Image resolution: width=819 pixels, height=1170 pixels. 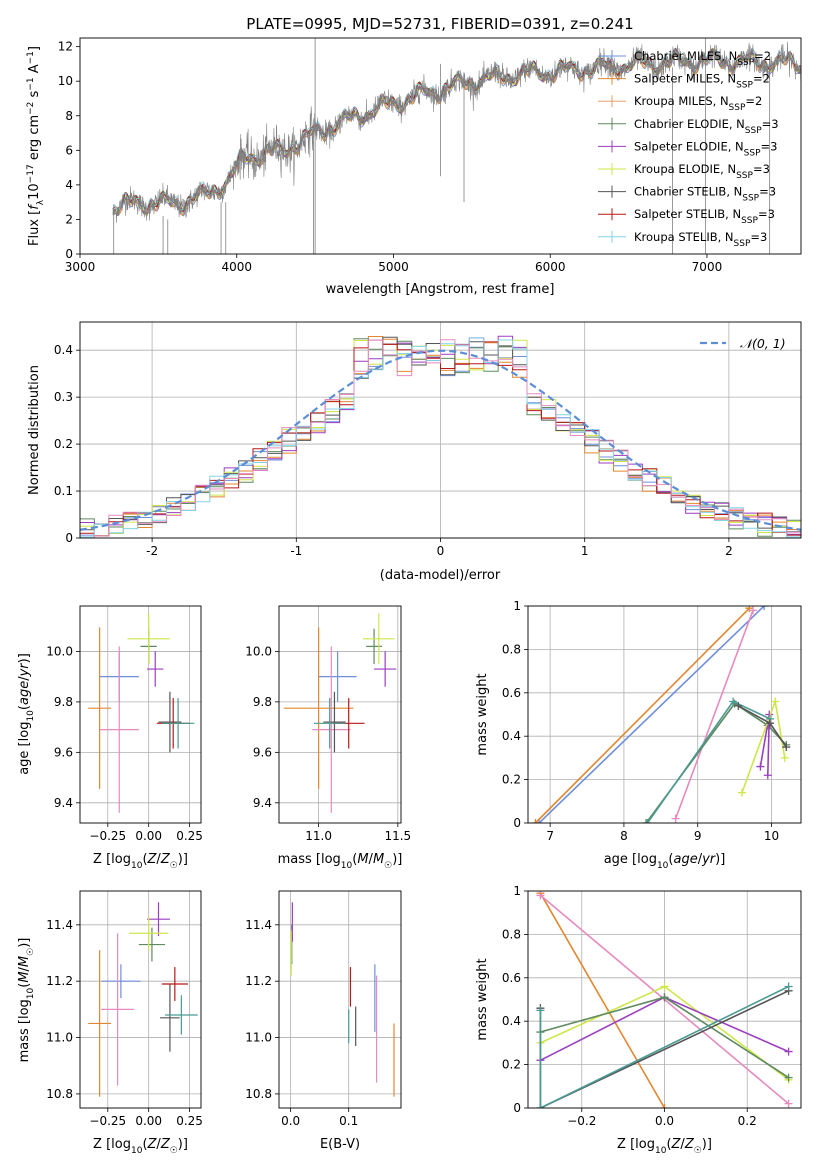 What do you see at coordinates (763, 343) in the screenshot?
I see `legend-entry: 𝒩(0, 1)` at bounding box center [763, 343].